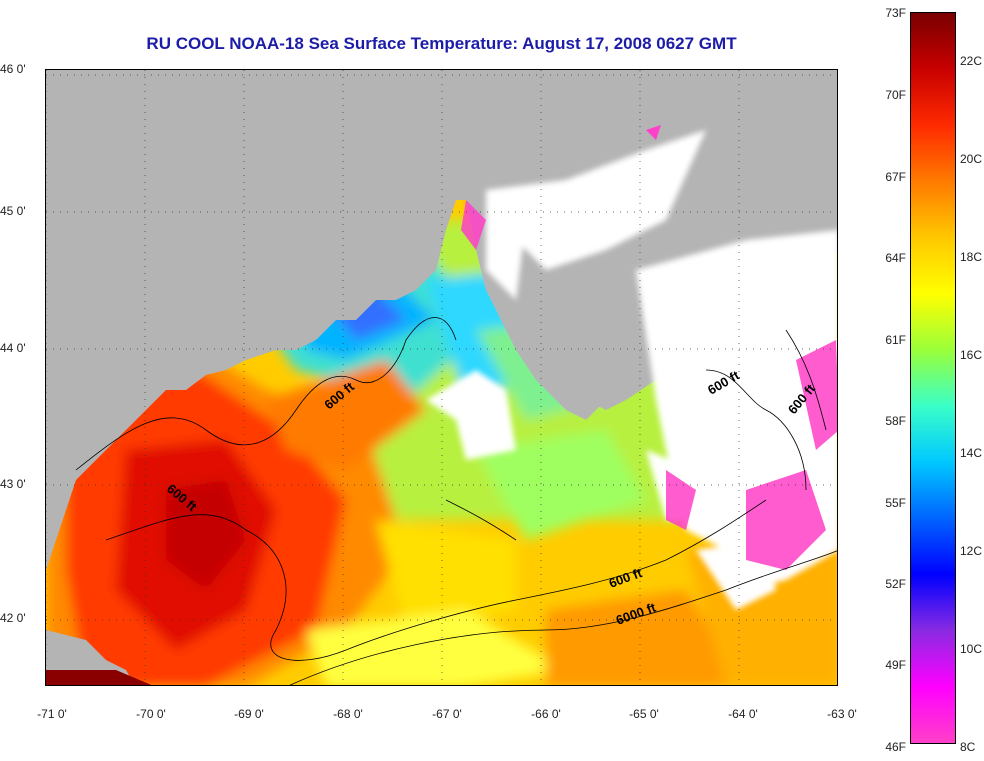  Describe the element at coordinates (13, 348) in the screenshot. I see `lat-label: 44 0'` at that location.